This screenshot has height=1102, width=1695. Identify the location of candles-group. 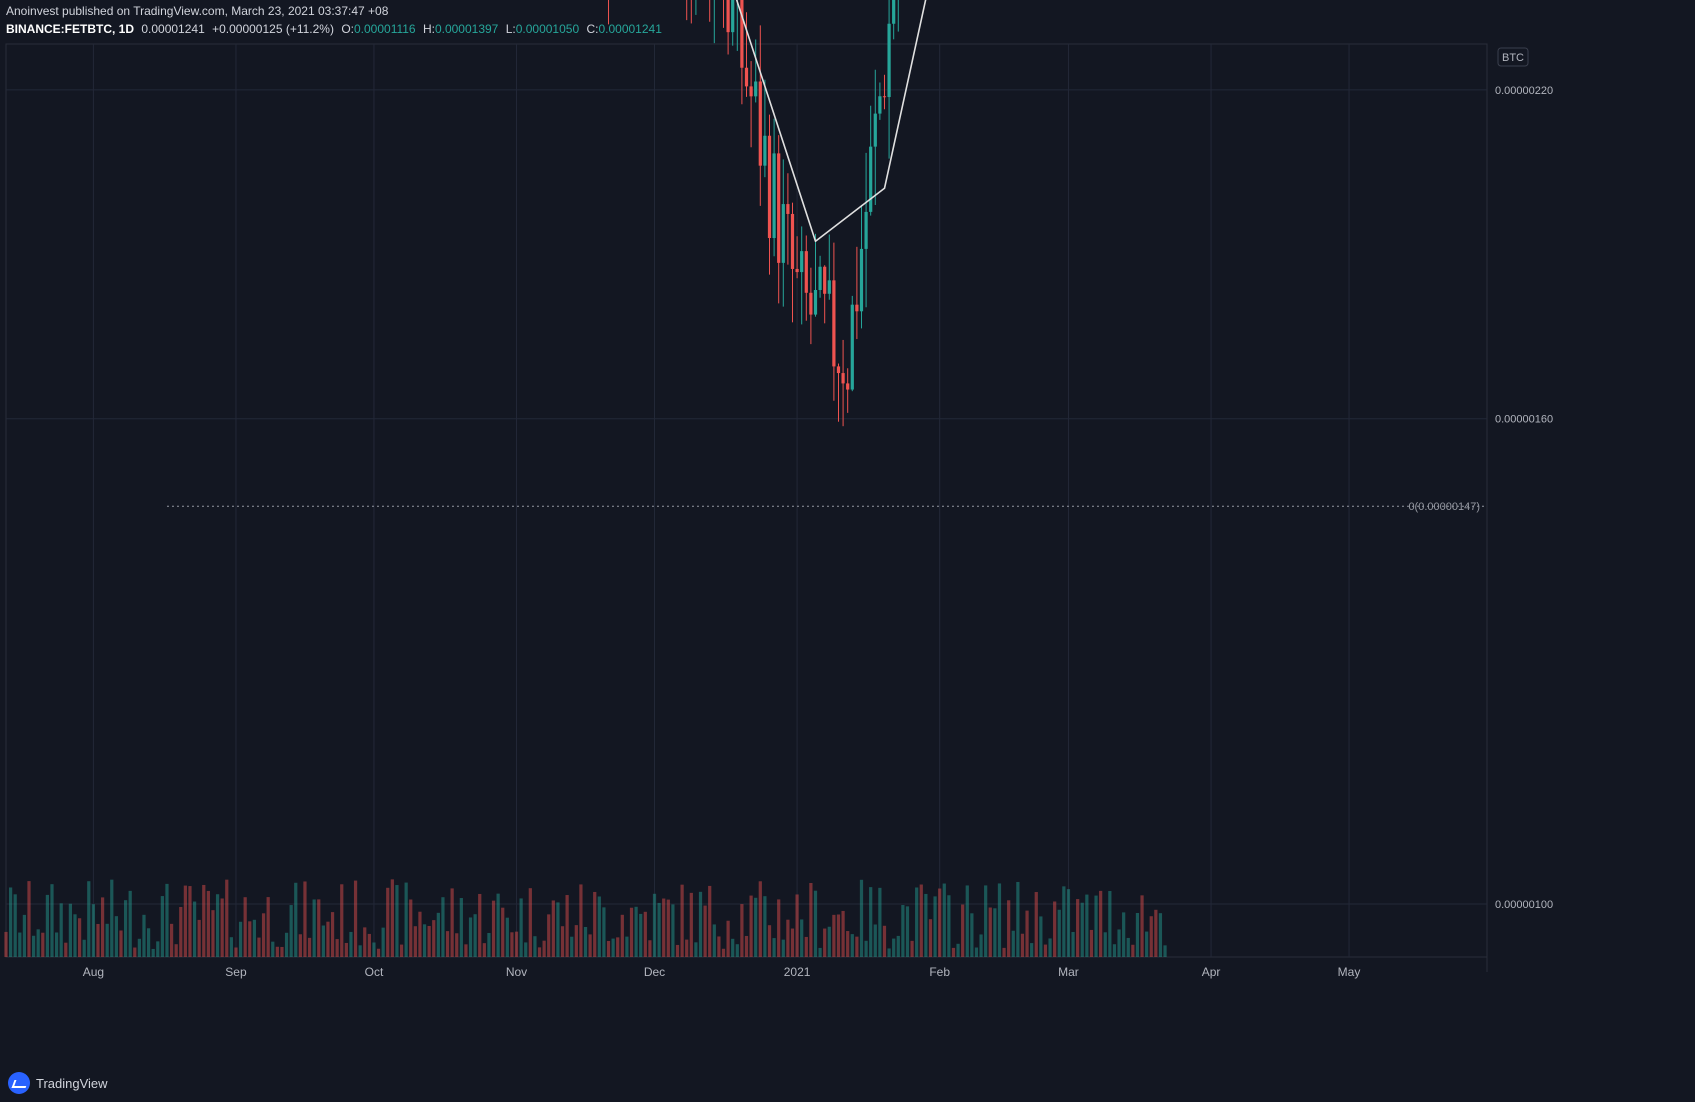
(753, 213).